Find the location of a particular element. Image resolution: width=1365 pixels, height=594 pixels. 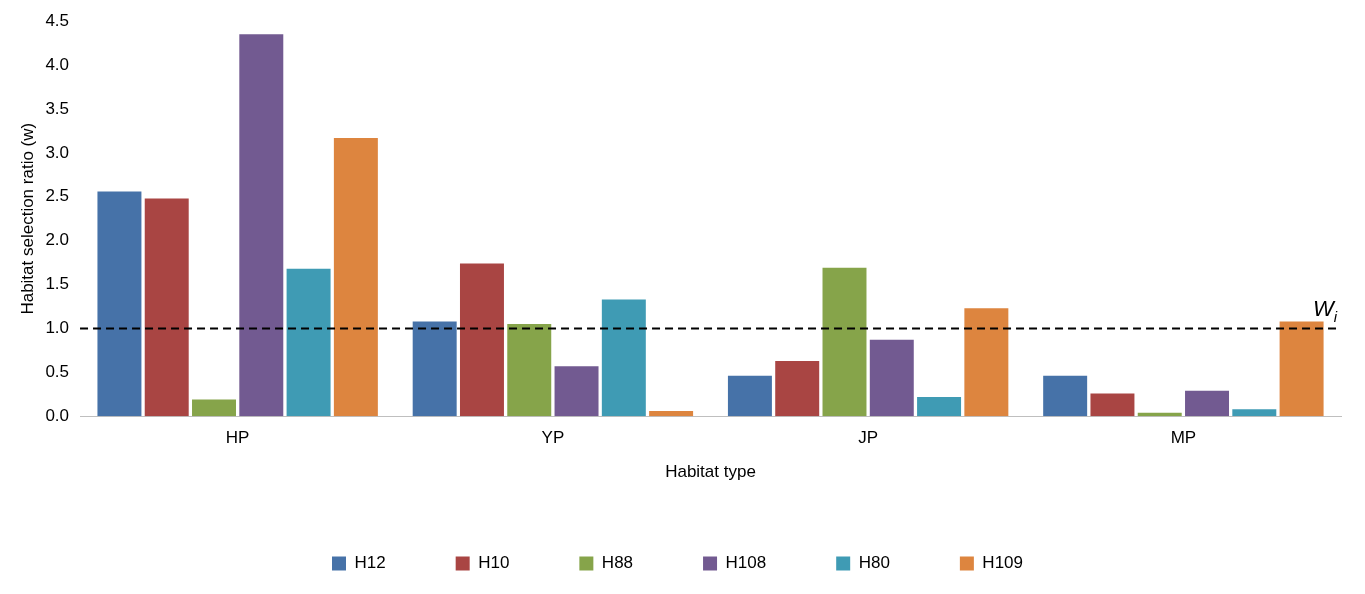

x-tick-label: HP is located at coordinates (237, 438).